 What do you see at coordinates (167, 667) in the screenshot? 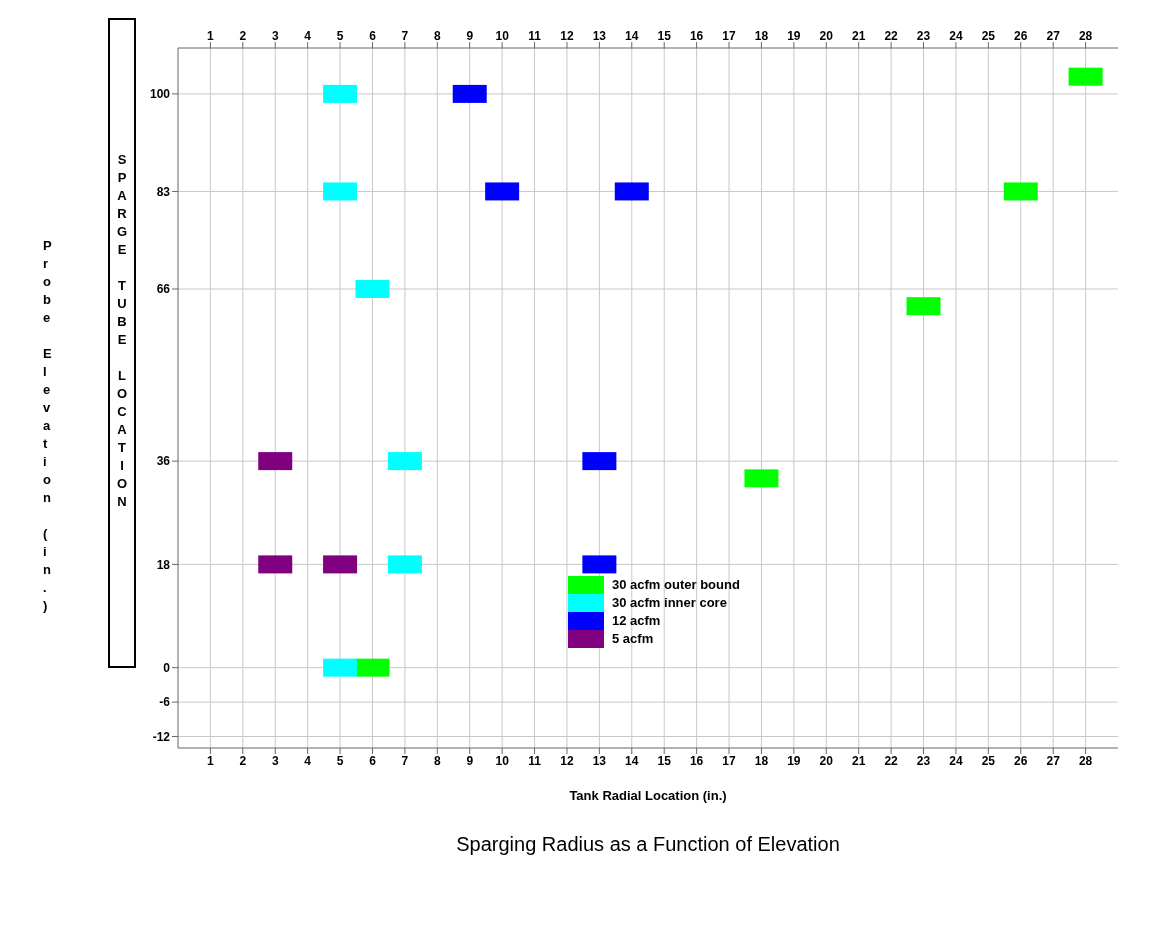
I see `y-tick-label: 0` at bounding box center [167, 667].